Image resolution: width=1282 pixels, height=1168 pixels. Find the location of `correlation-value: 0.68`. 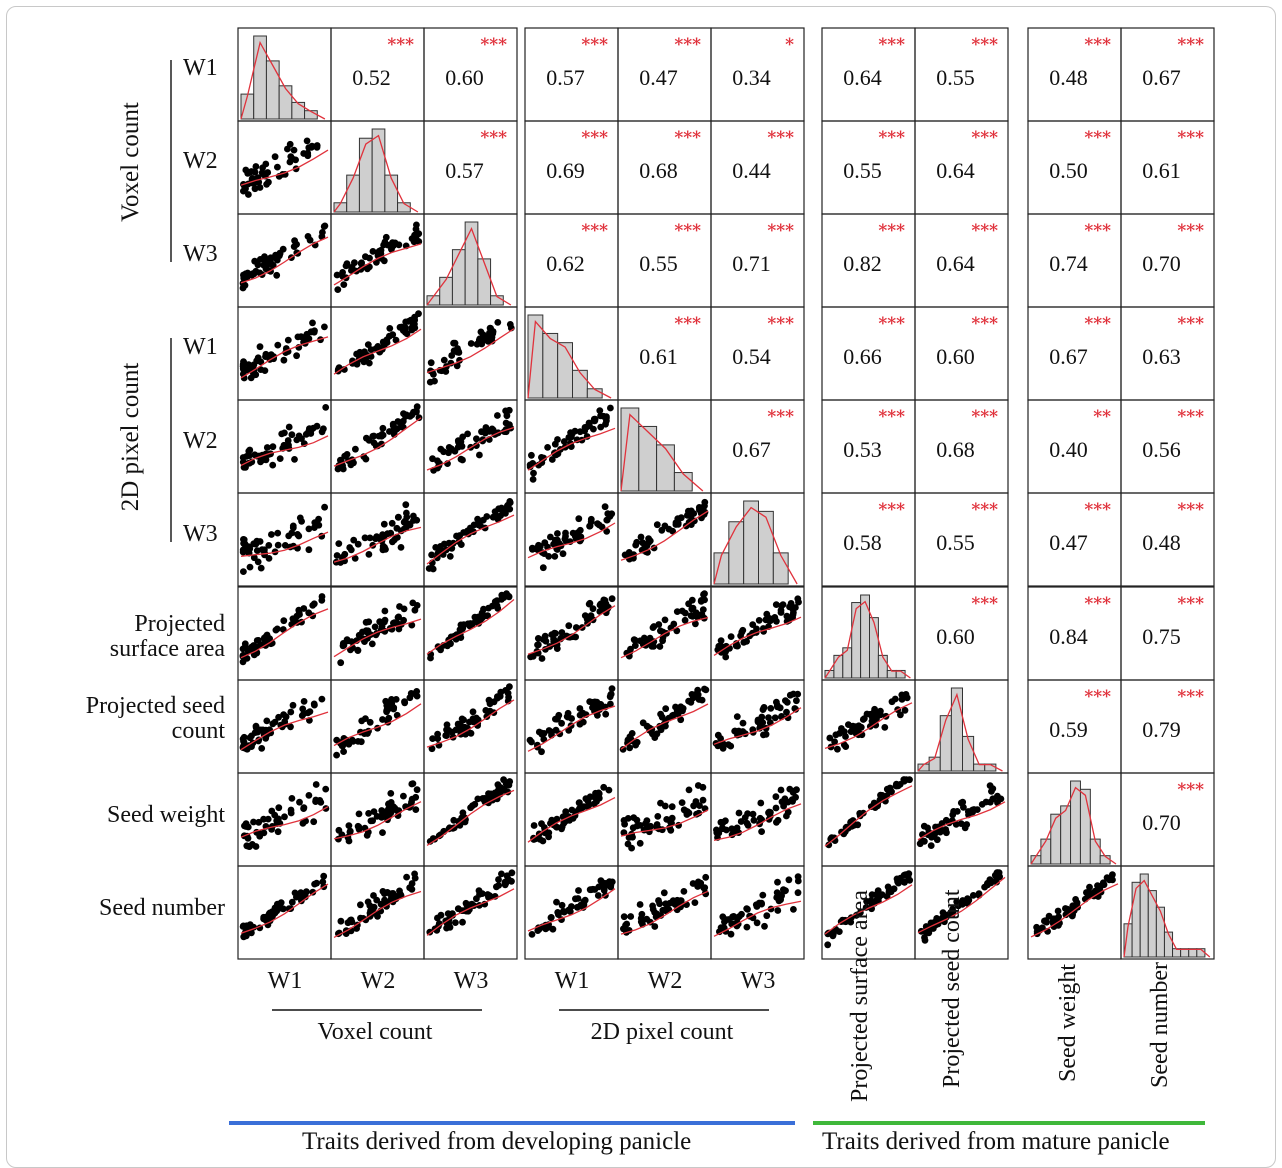

correlation-value: 0.68 is located at coordinates (658, 170).